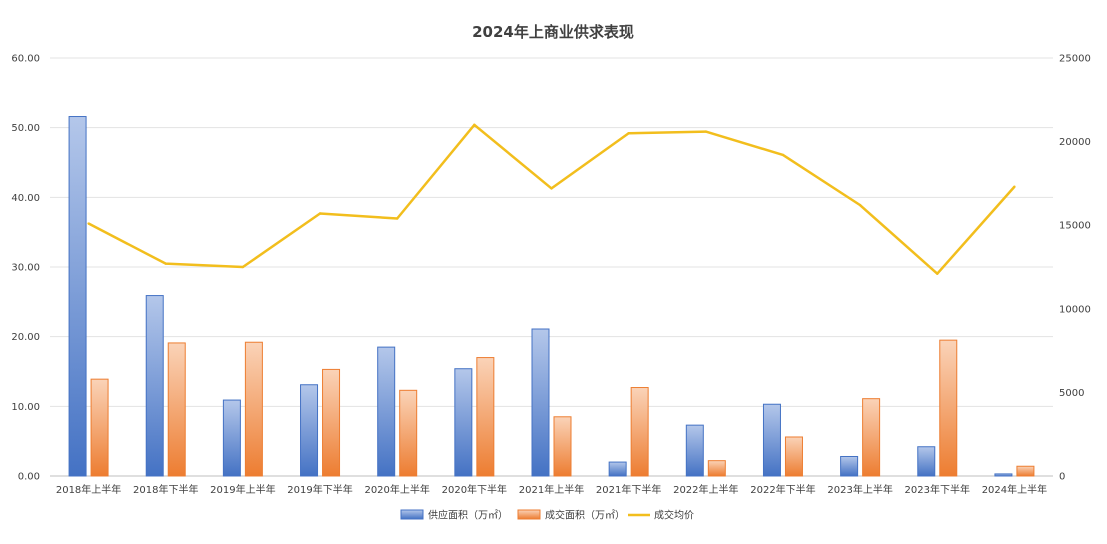 The height and width of the screenshot is (544, 1107). I want to click on legend: 供应面积（万㎡） 成交面积（万㎡） 成交均价, so click(547, 515).